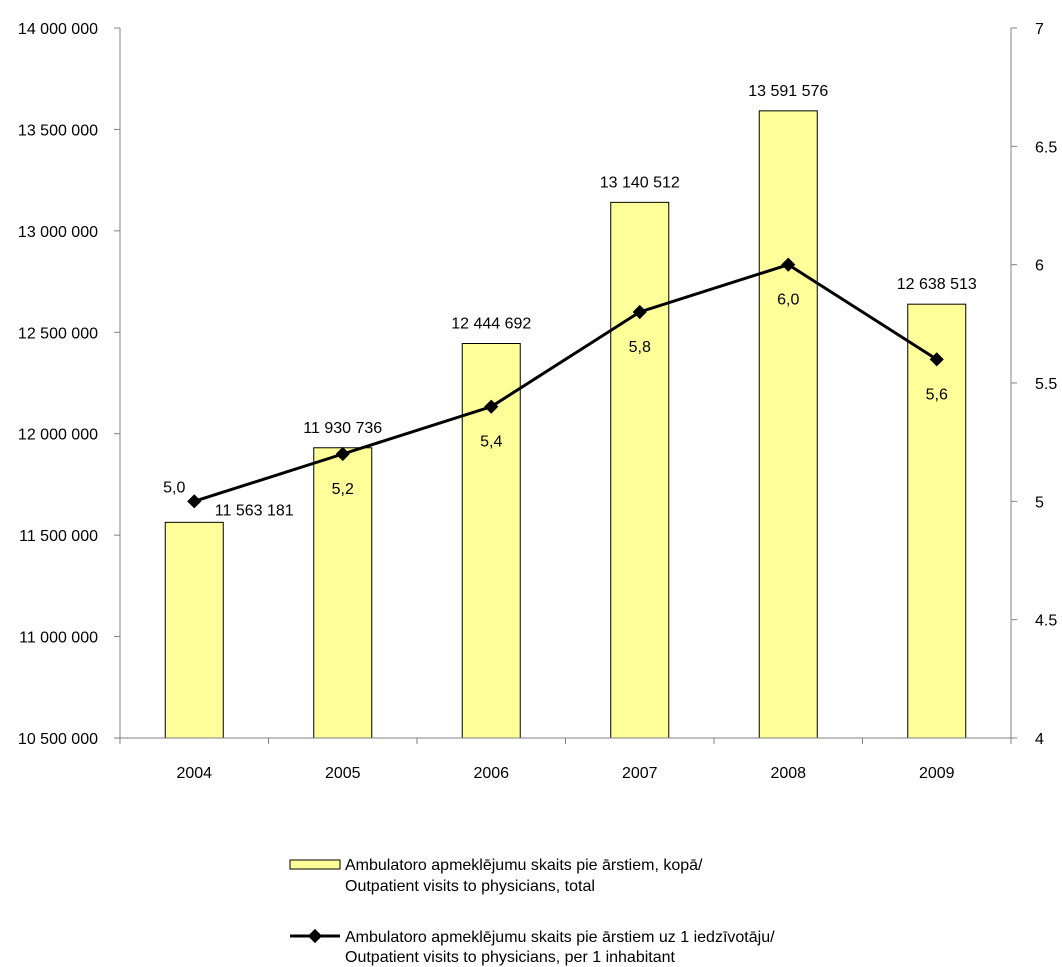 The height and width of the screenshot is (967, 1062). Describe the element at coordinates (342, 454) in the screenshot. I see `marker-2005` at that location.